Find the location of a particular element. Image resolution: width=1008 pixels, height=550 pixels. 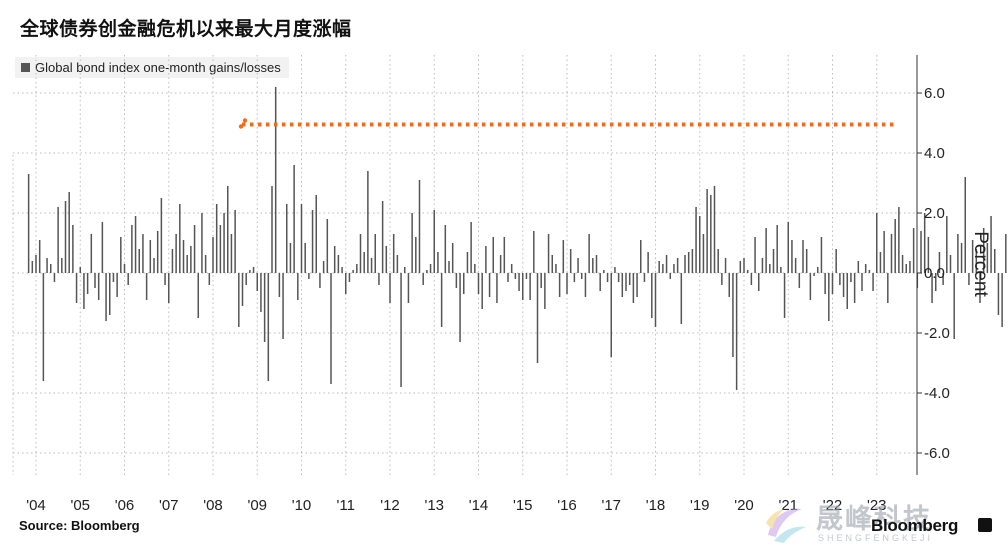

x-tick-label: '22 is located at coordinates (833, 505).